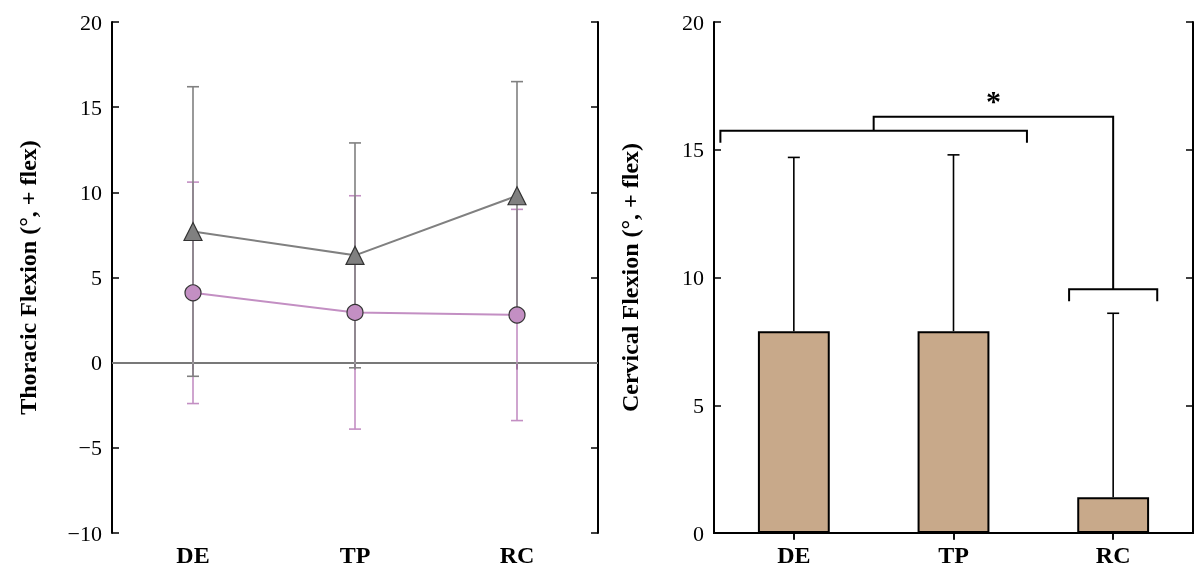  What do you see at coordinates (993, 100) in the screenshot?
I see `annotation: *` at bounding box center [993, 100].